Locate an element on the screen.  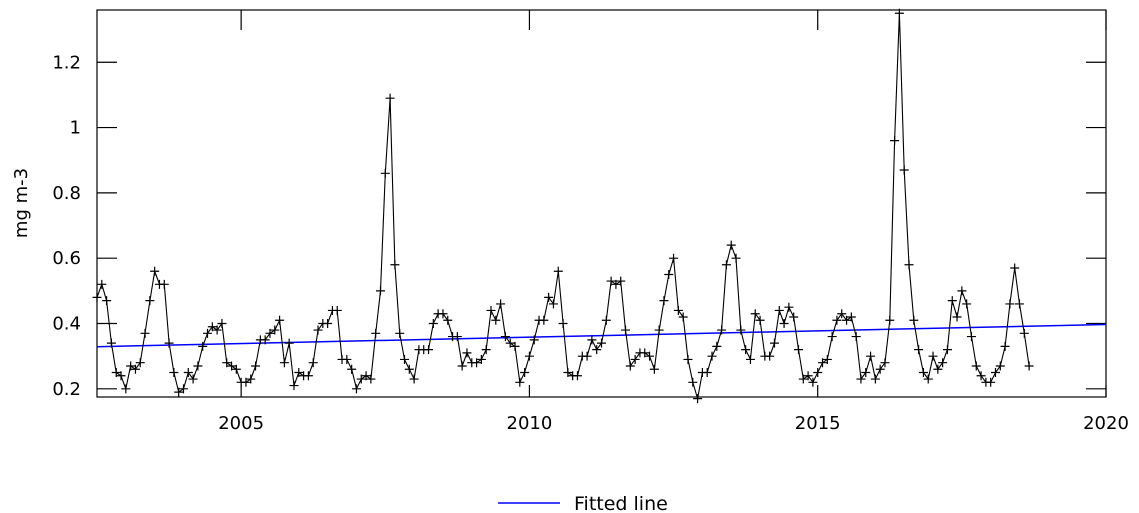
x-tick-label: 2015 is located at coordinates (818, 423).